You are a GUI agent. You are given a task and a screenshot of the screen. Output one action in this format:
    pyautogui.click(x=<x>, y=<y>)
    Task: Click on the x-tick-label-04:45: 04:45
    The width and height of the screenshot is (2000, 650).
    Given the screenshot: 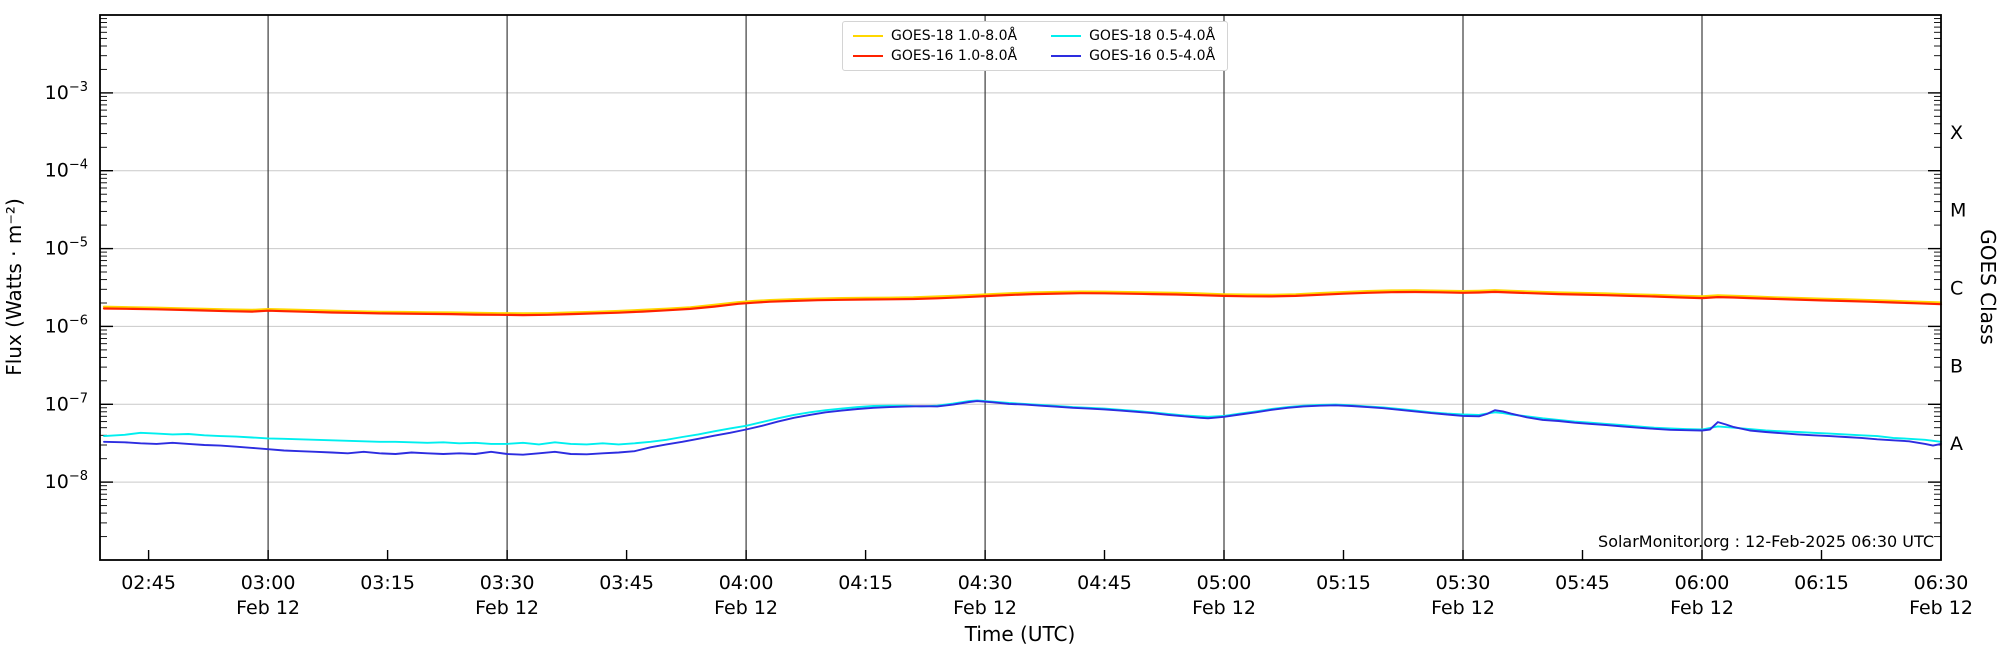 What is the action you would take?
    pyautogui.click(x=1104, y=583)
    